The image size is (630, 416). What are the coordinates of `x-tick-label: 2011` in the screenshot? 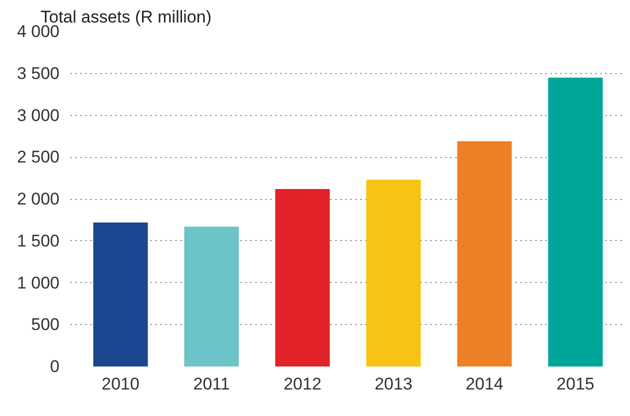 It's located at (211, 384).